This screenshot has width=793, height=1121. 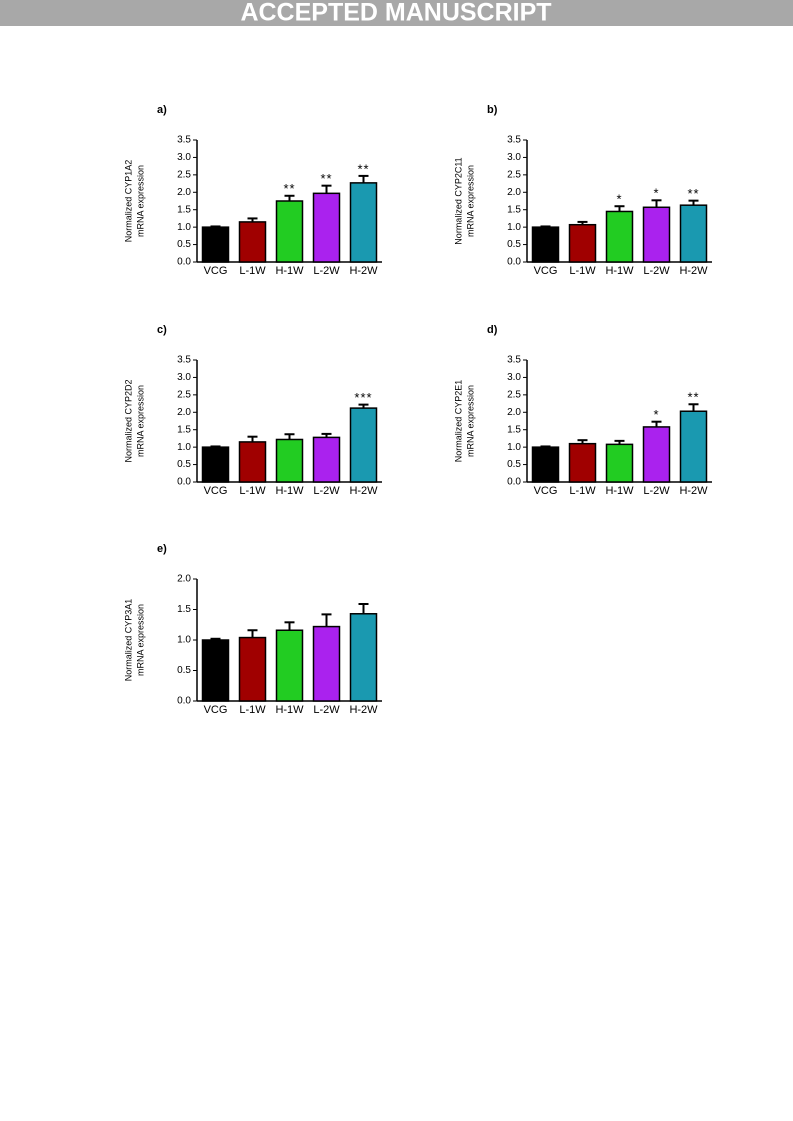 What do you see at coordinates (492, 110) in the screenshot?
I see `panel-label: b)` at bounding box center [492, 110].